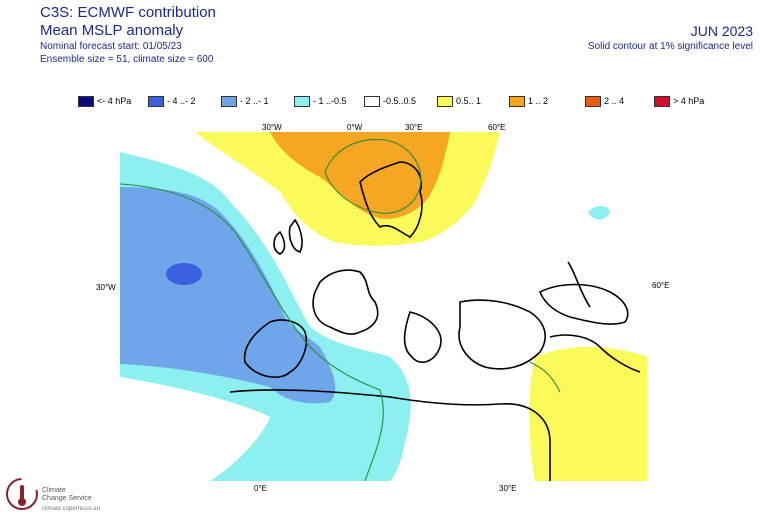 The width and height of the screenshot is (761, 519). I want to click on forecast-month: JUN 2023, so click(721, 31).